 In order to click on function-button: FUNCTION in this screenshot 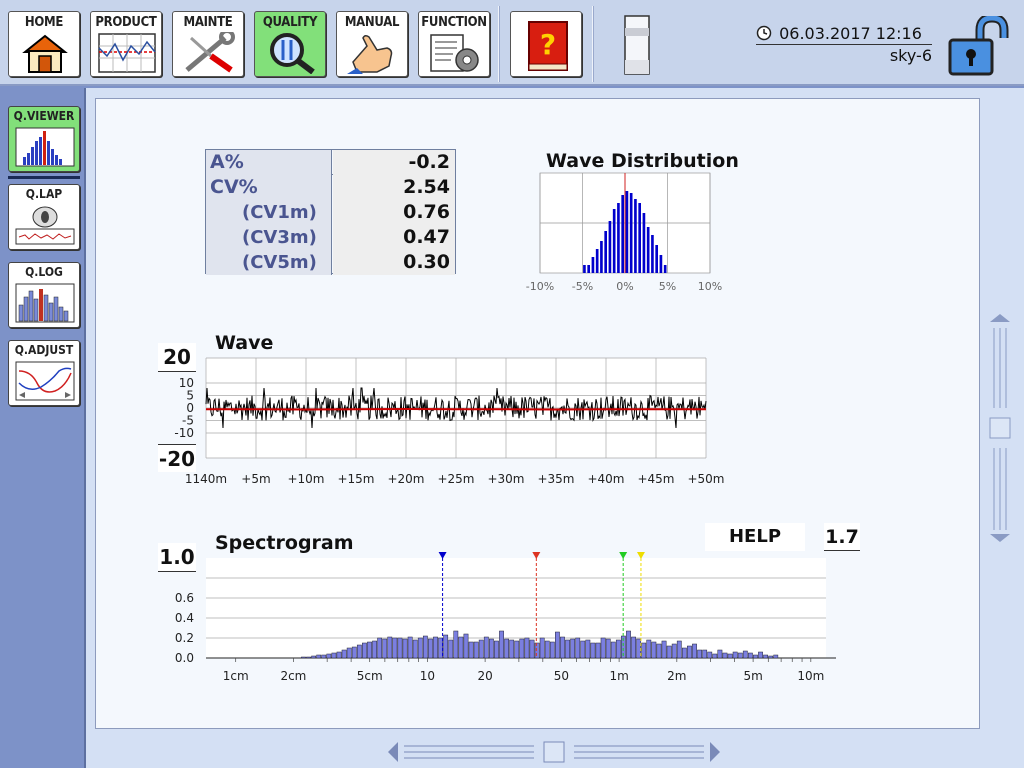, I will do `click(454, 44)`.